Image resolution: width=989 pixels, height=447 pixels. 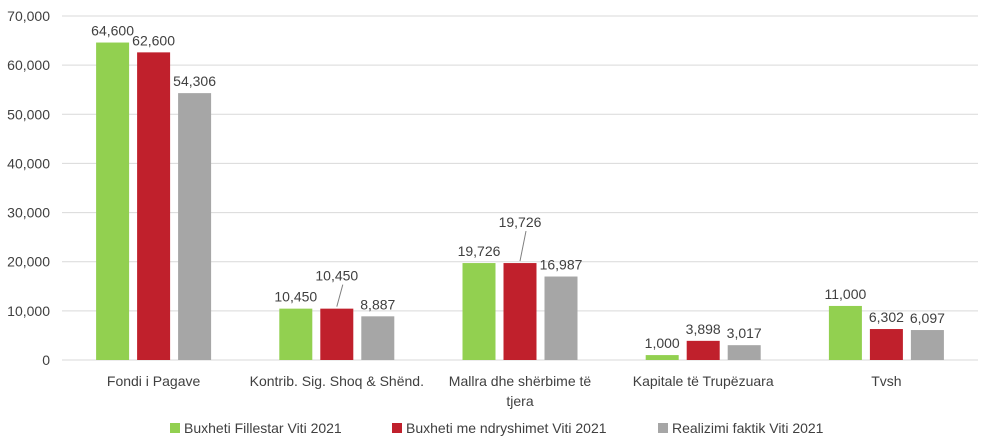 I want to click on category-label: Mallra dhe shërbime të, so click(x=520, y=381).